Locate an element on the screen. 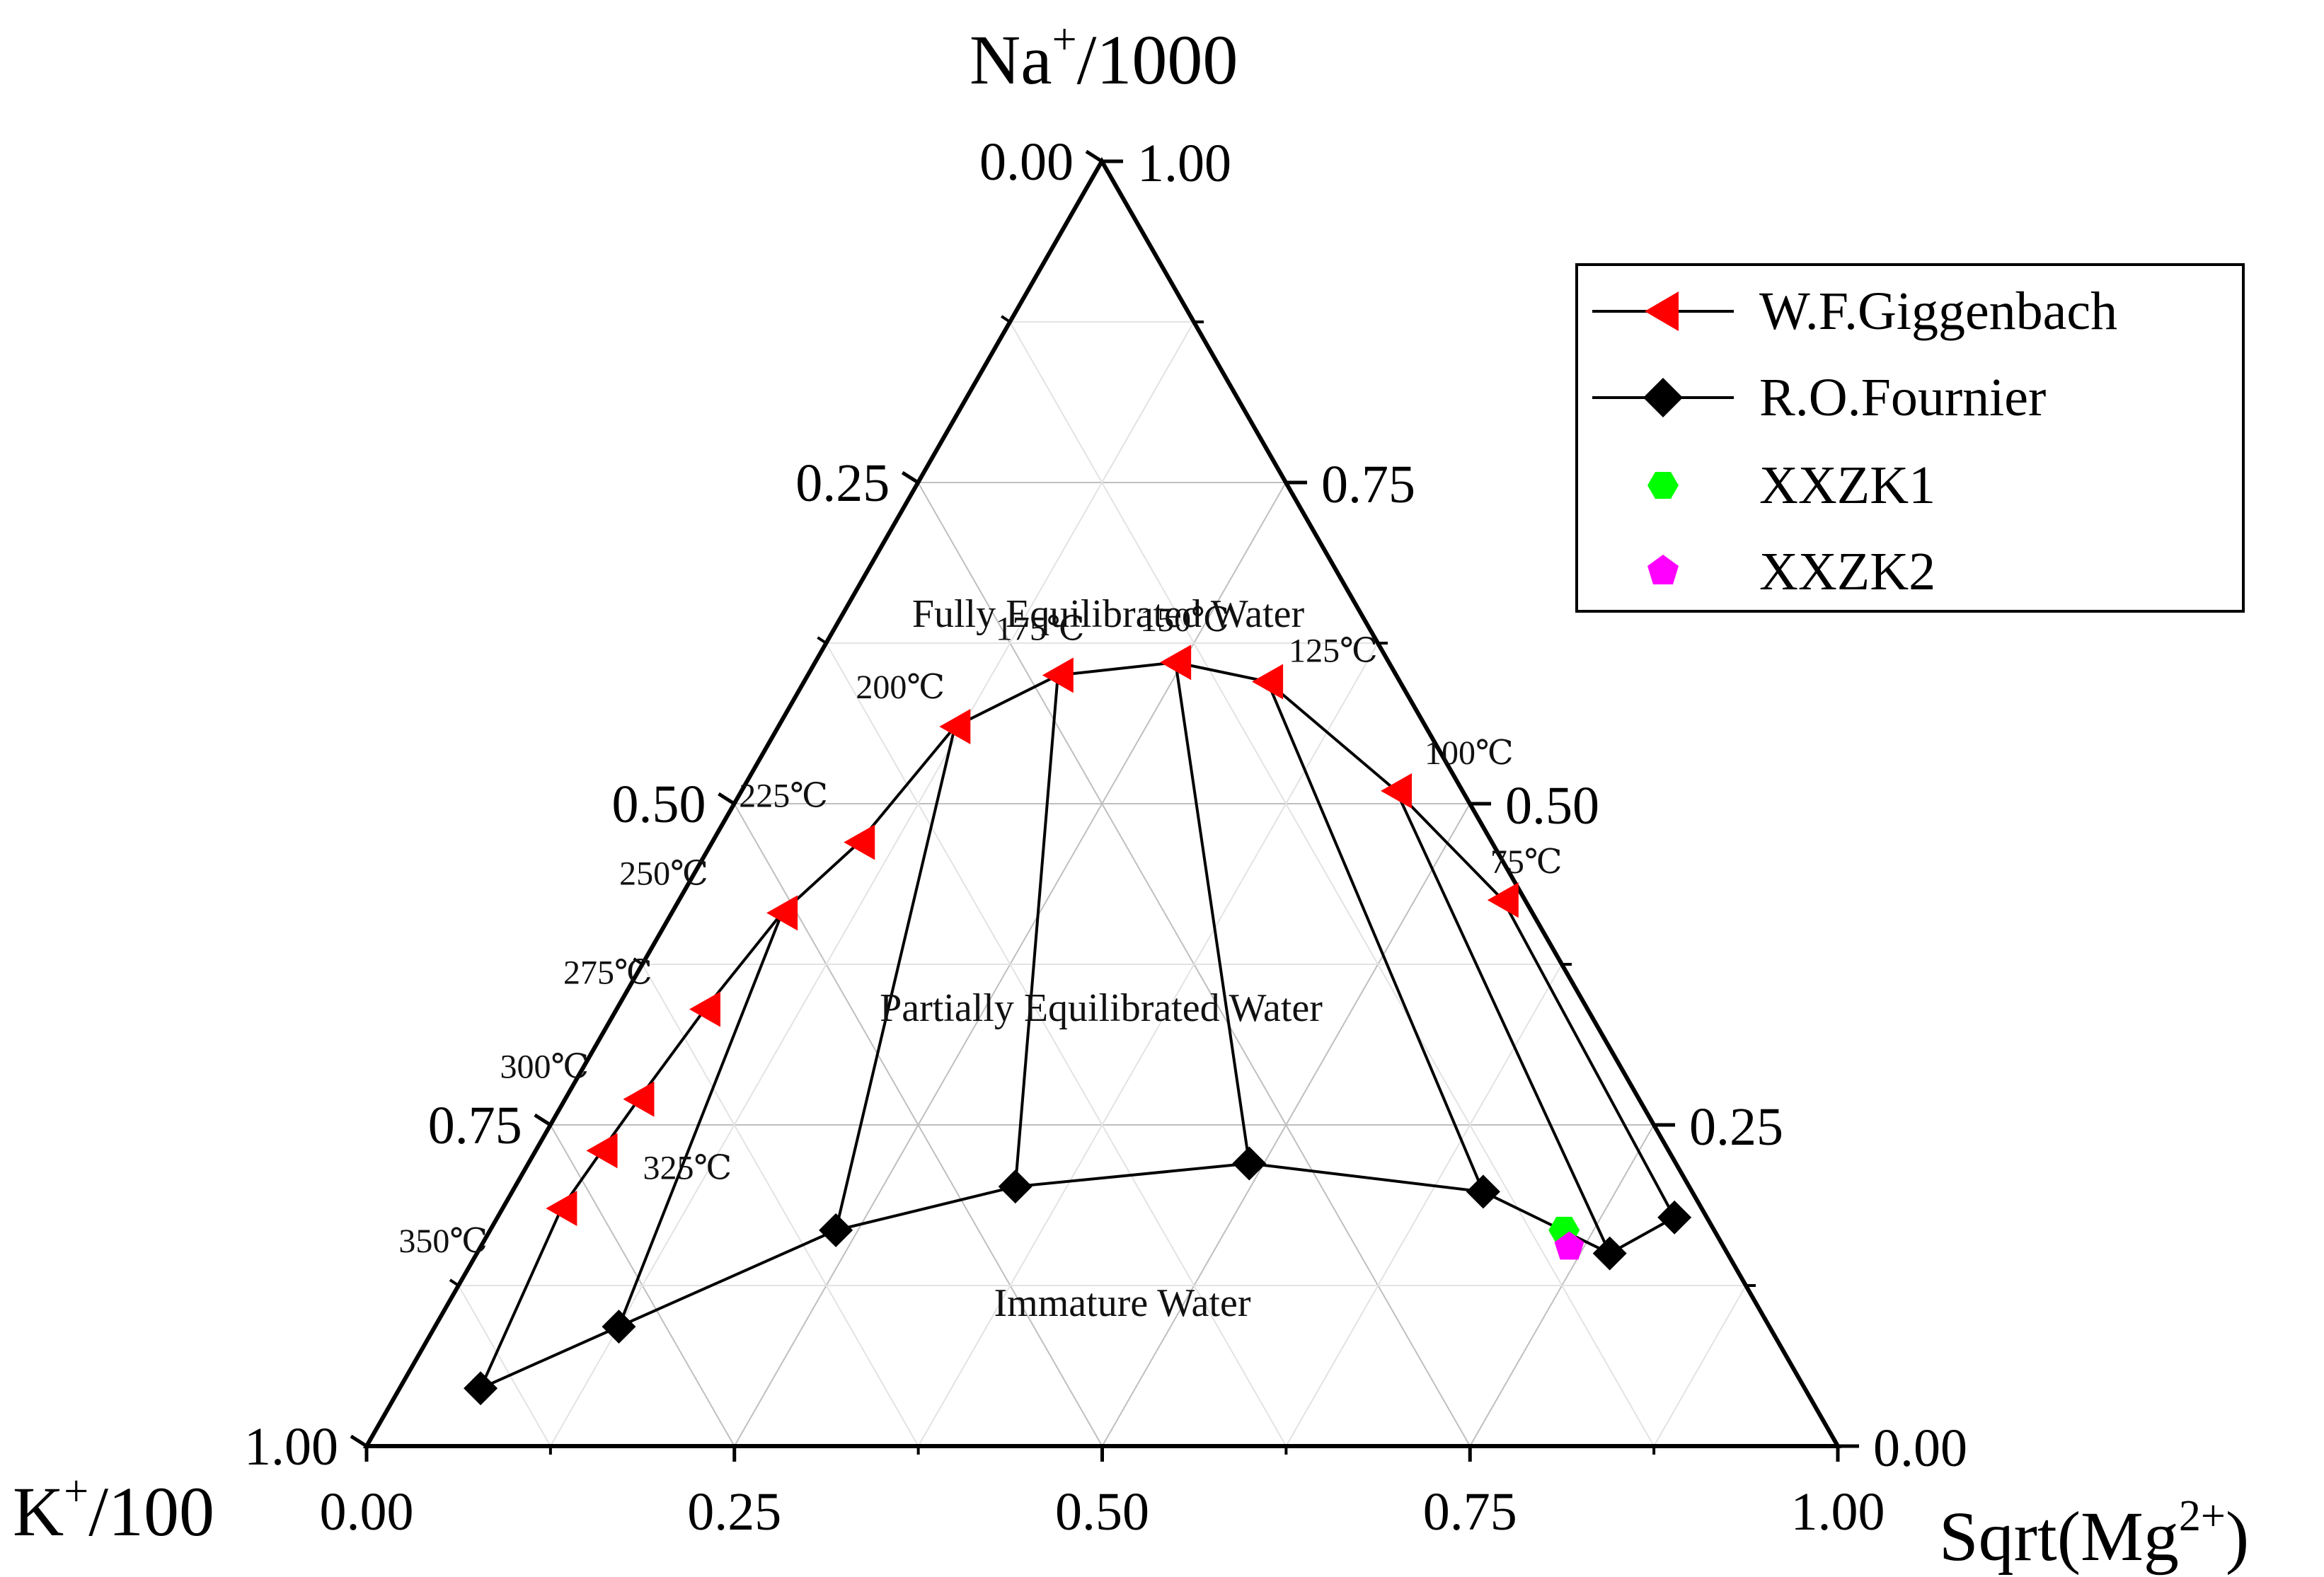 This screenshot has width=2324, height=1577. temp-label-5: 200℃ is located at coordinates (900, 687).